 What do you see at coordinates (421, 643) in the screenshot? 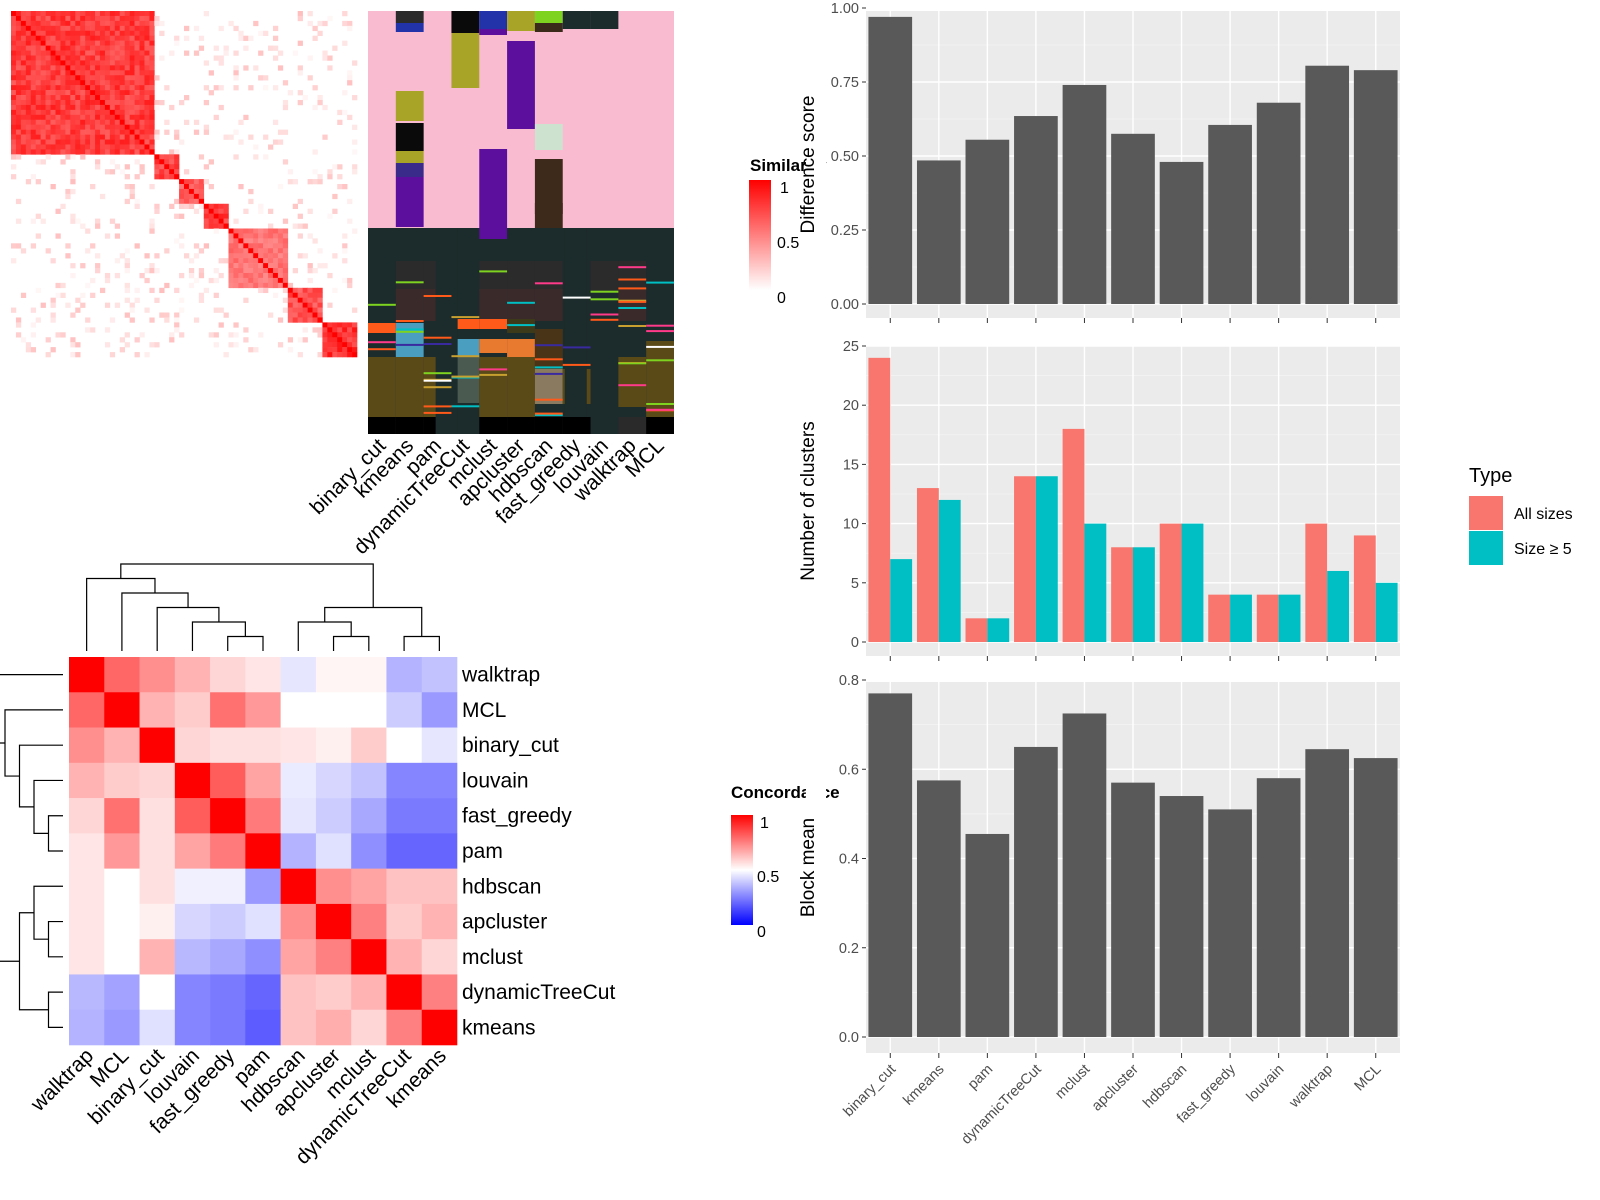
I see `dendrogram-link` at bounding box center [421, 643].